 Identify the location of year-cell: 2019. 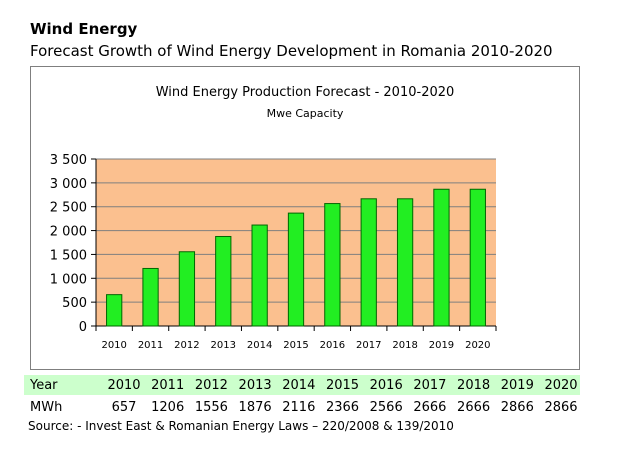
(517, 385).